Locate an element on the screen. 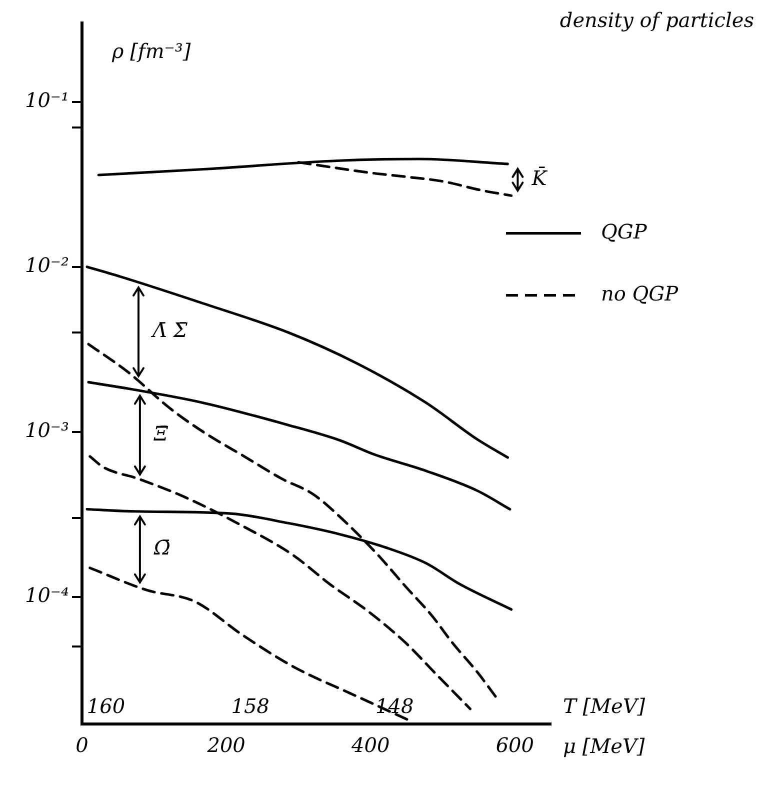  x-tick-label: 200 is located at coordinates (226, 745).